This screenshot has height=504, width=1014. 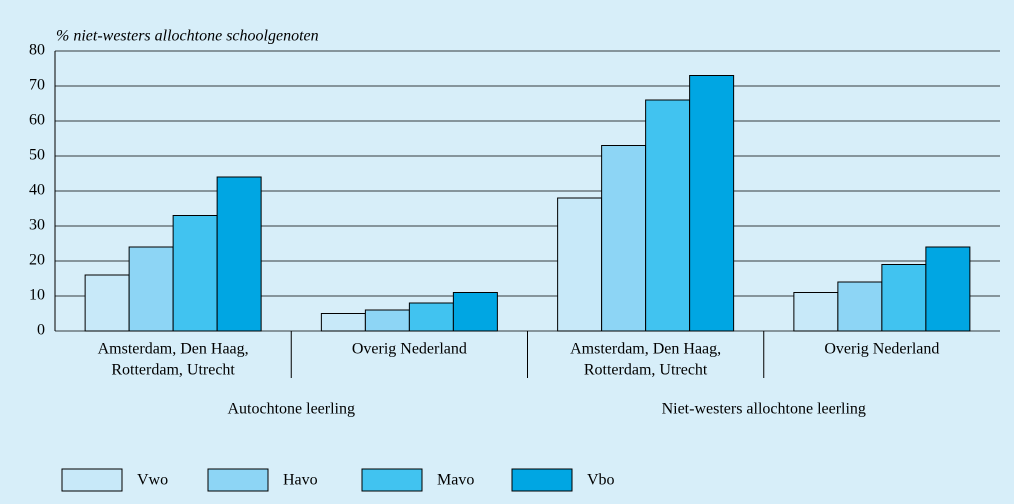 I want to click on y-tick-label: 70, so click(x=37, y=85).